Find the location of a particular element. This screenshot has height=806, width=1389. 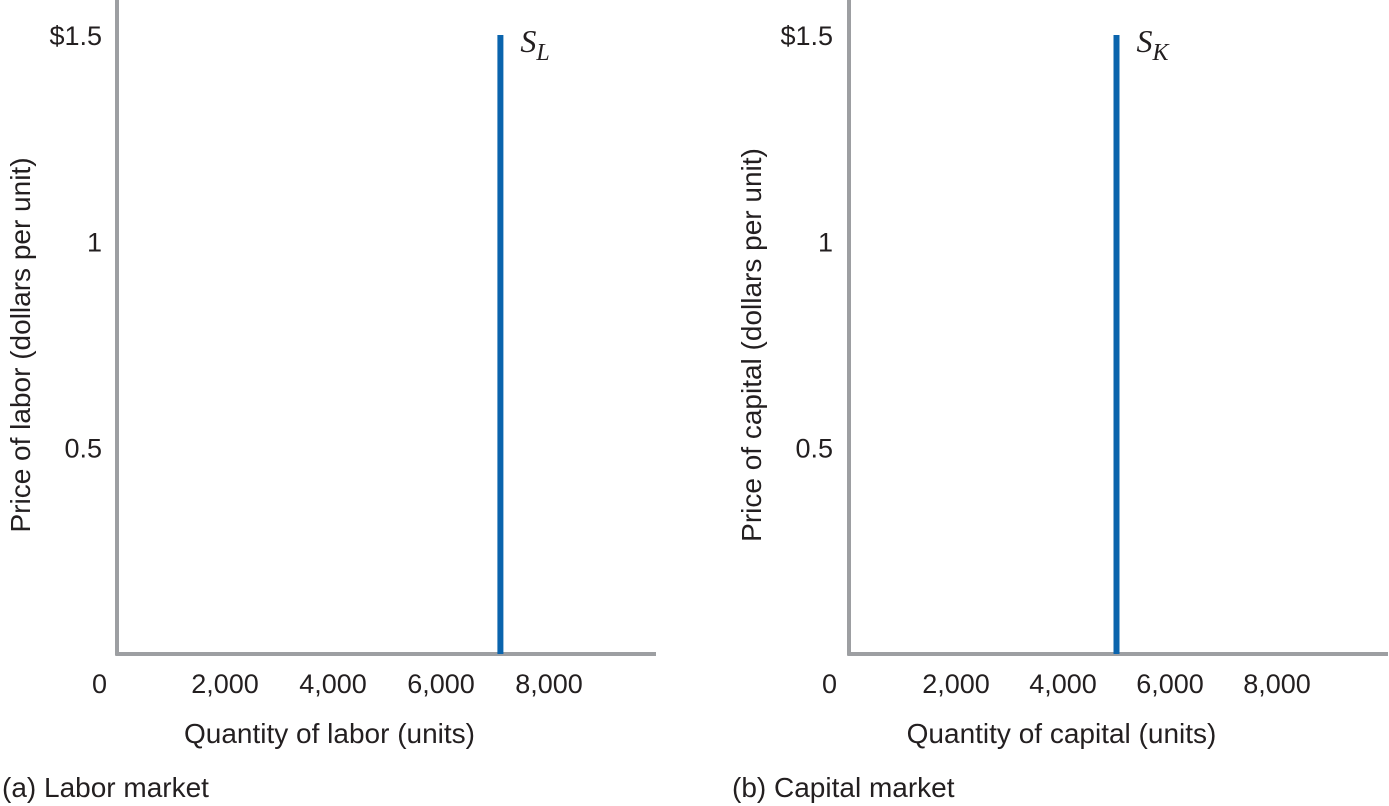

y-axis-label: Price of labor (dollars per unit) is located at coordinates (20, 344).